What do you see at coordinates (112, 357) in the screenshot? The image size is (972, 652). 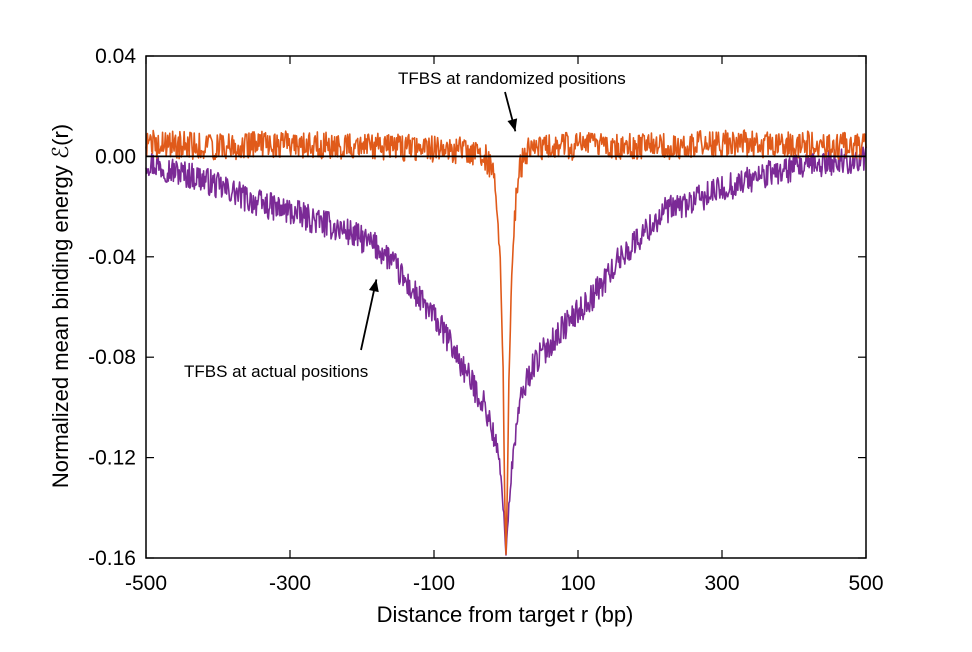 I see `y-tick-label: -0.08` at bounding box center [112, 357].